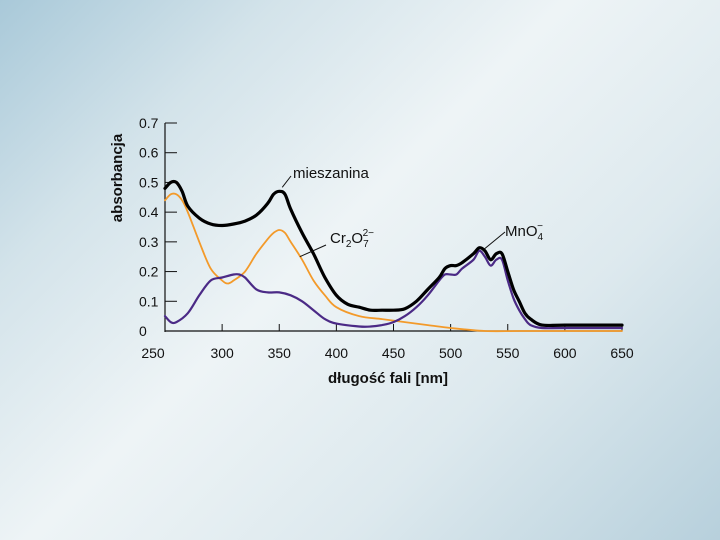  What do you see at coordinates (222, 353) in the screenshot?
I see `x-tick-label-300: 300` at bounding box center [222, 353].